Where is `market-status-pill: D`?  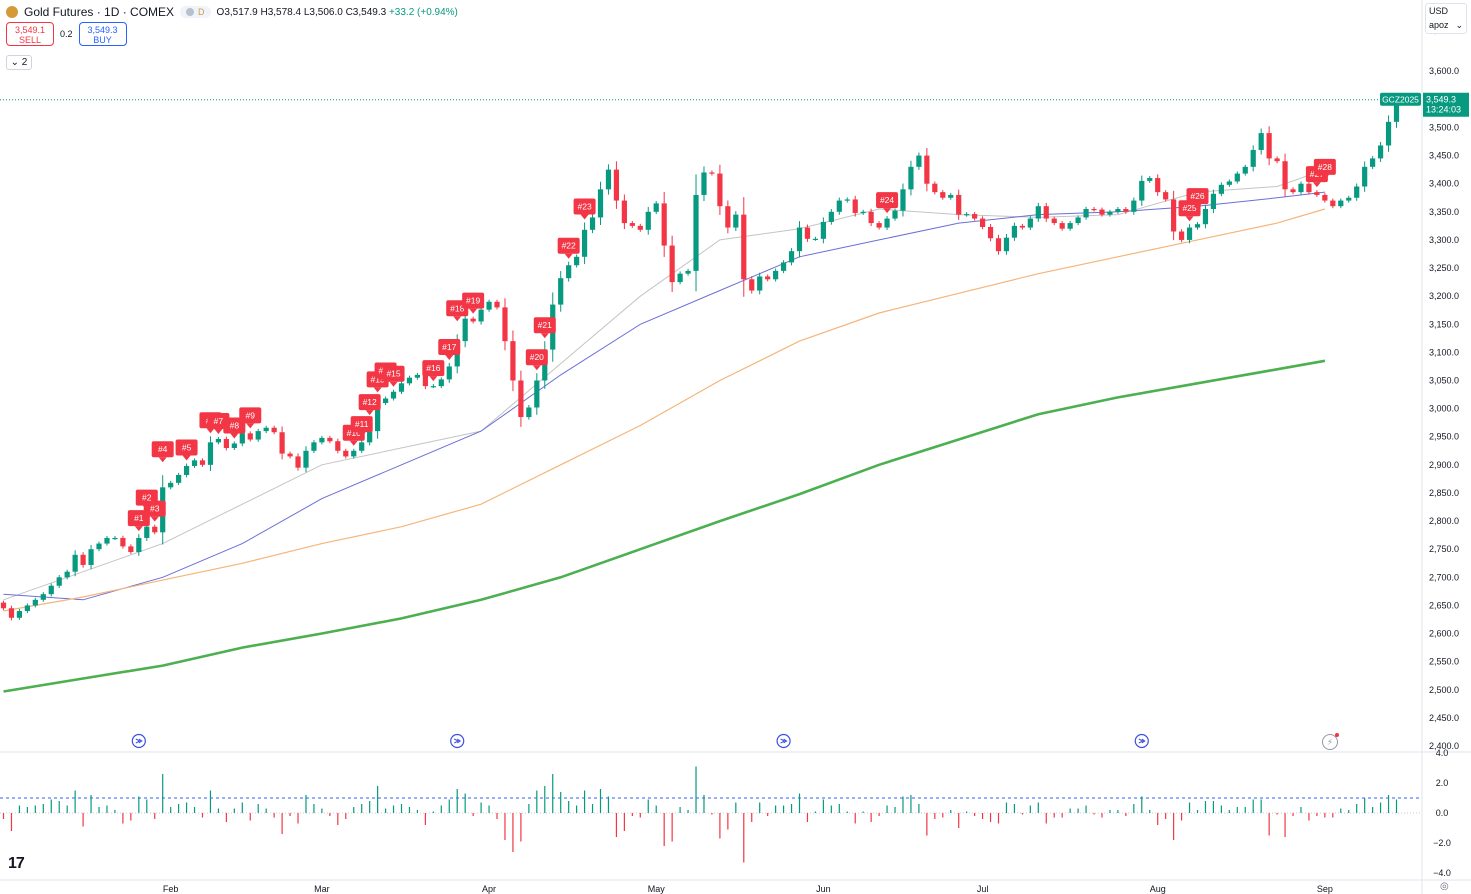
market-status-pill: D is located at coordinates (195, 12).